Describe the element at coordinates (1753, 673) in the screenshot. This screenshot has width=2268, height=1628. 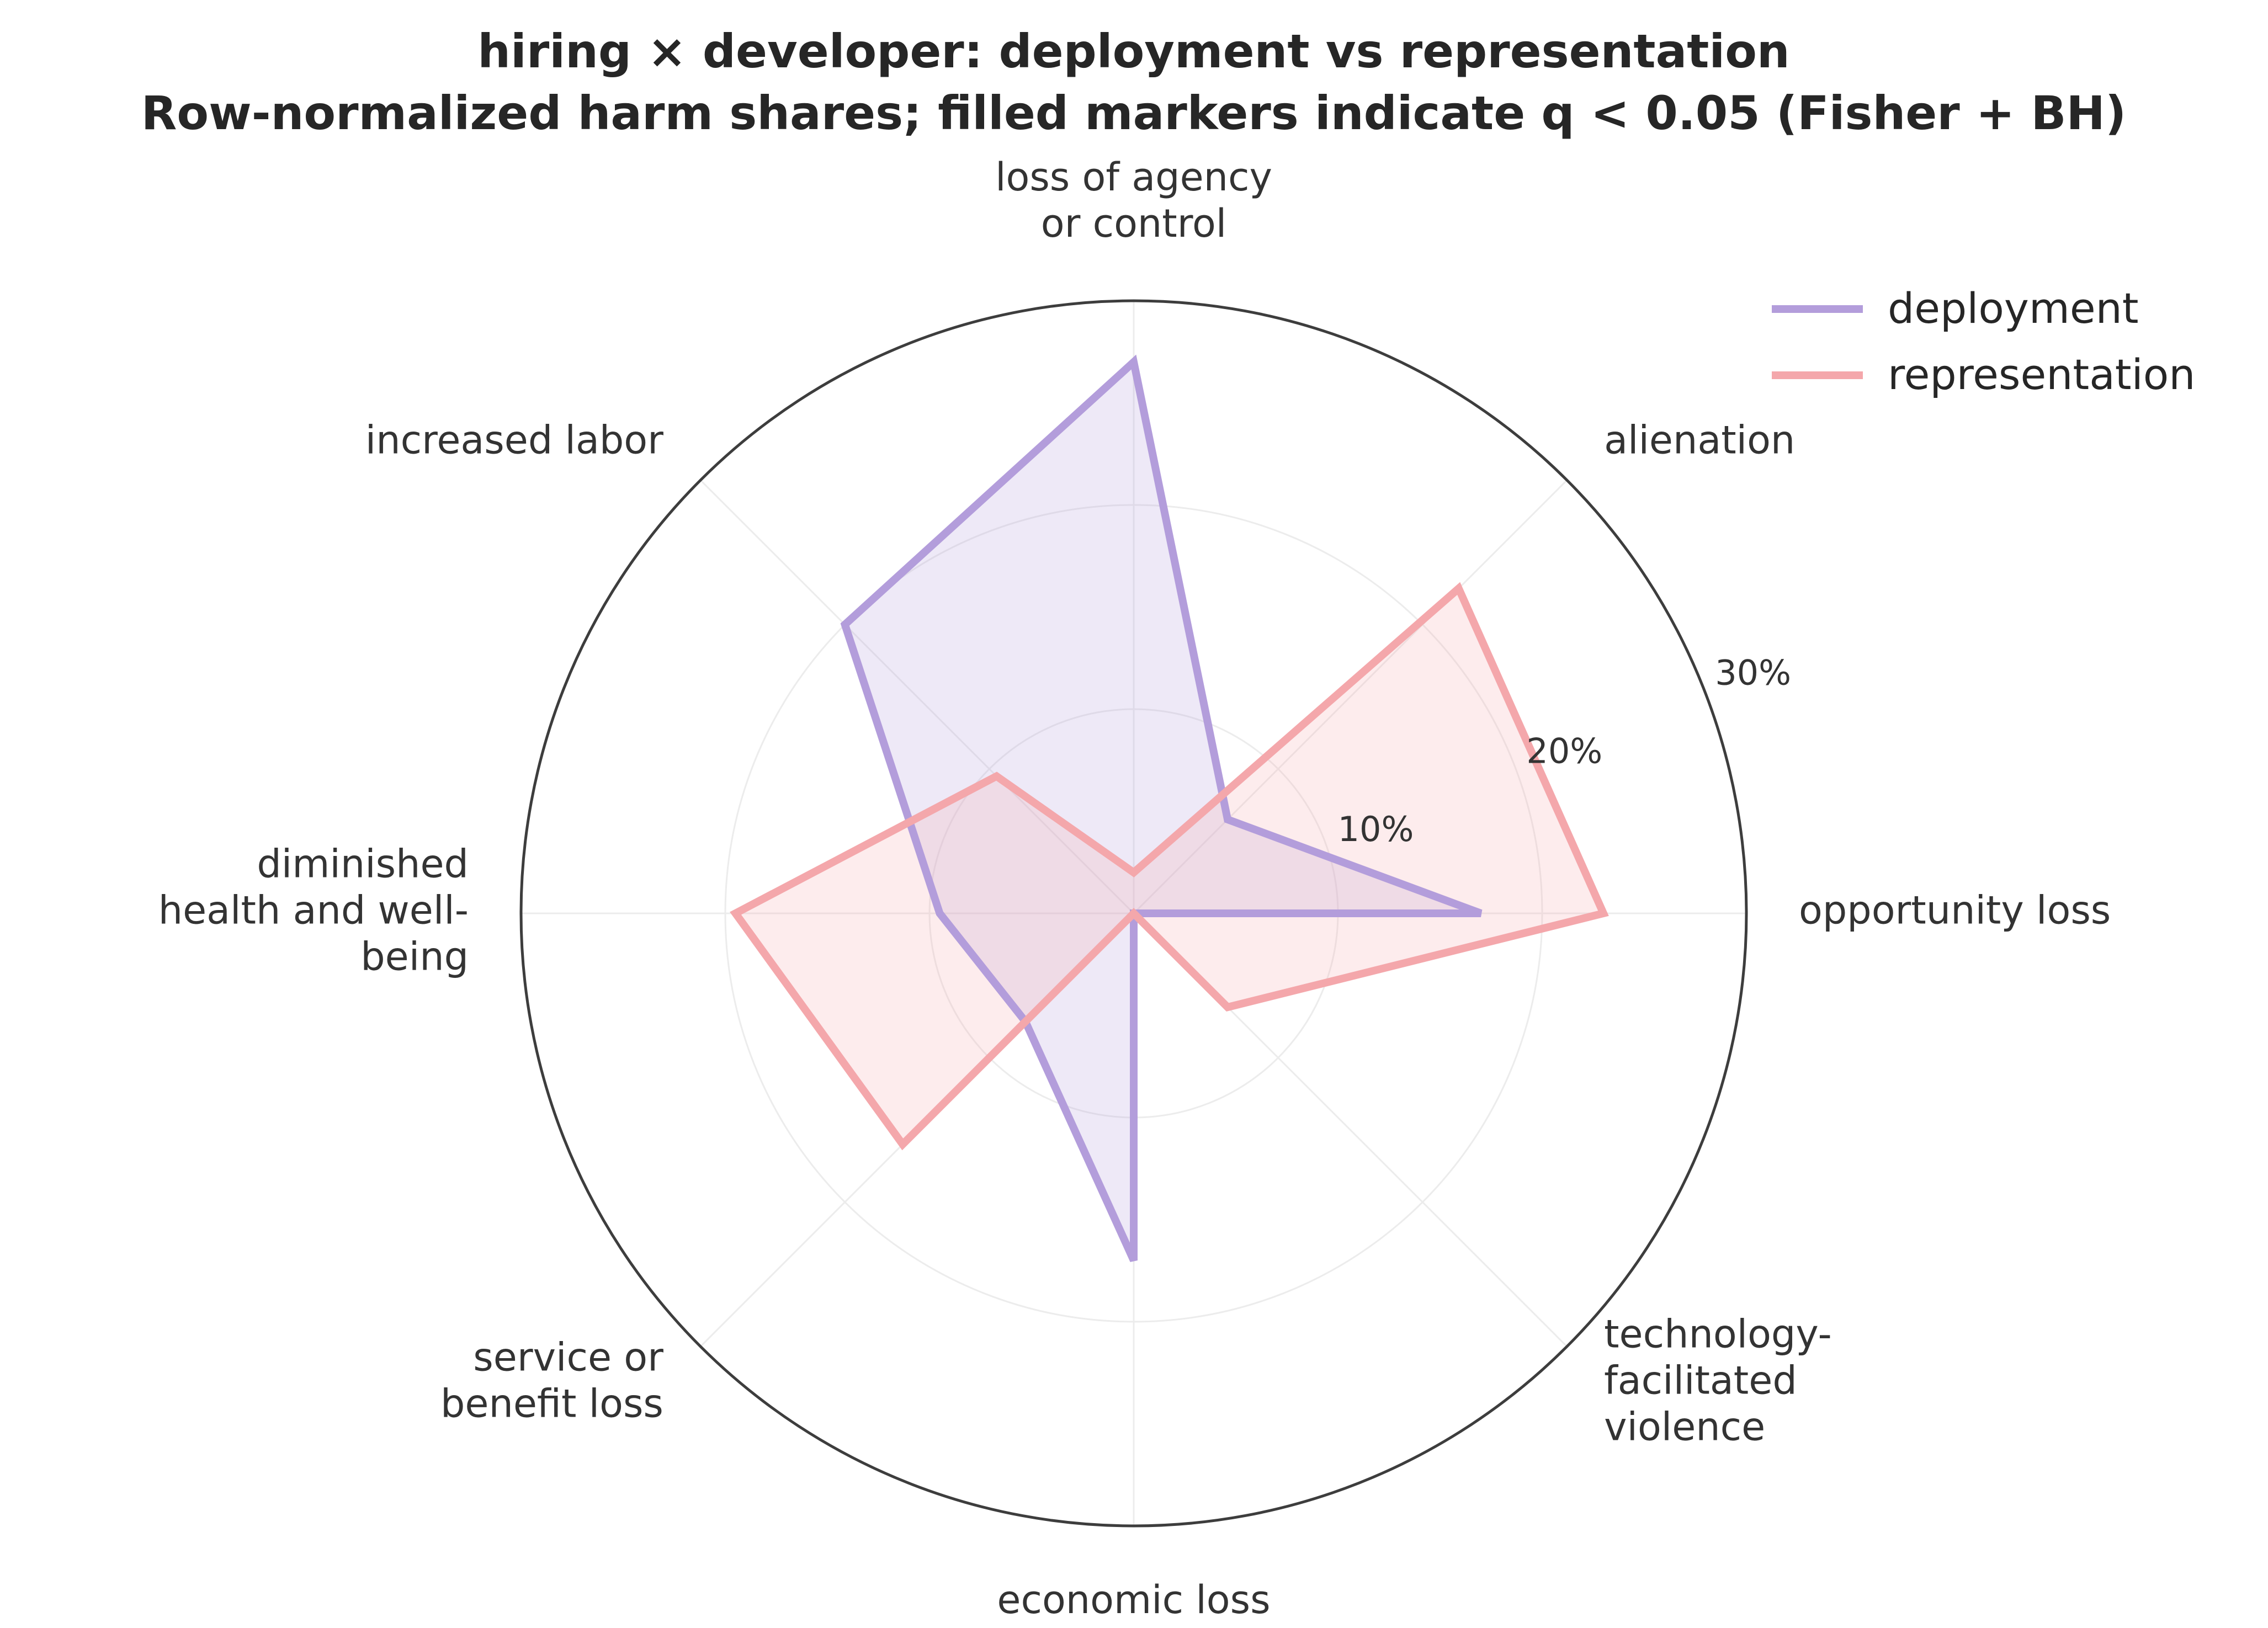
I see `radial-tick-label: 30%` at that location.